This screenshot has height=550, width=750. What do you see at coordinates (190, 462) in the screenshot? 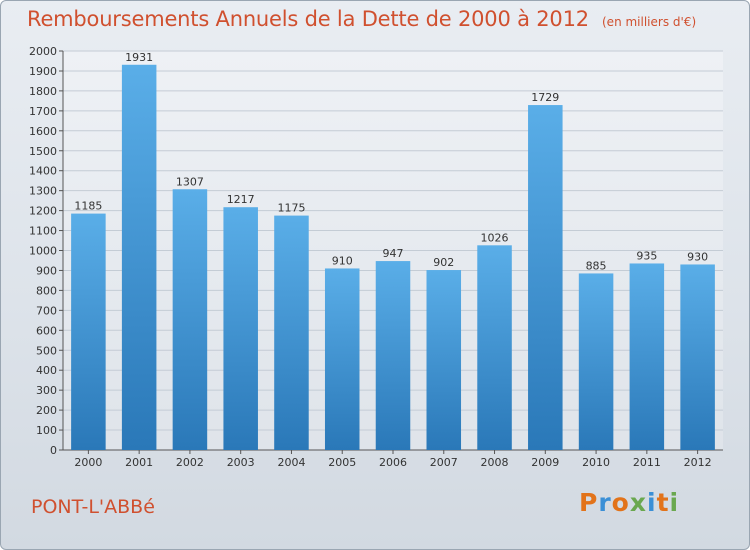
I see `x-tick-label: 2002` at bounding box center [190, 462].